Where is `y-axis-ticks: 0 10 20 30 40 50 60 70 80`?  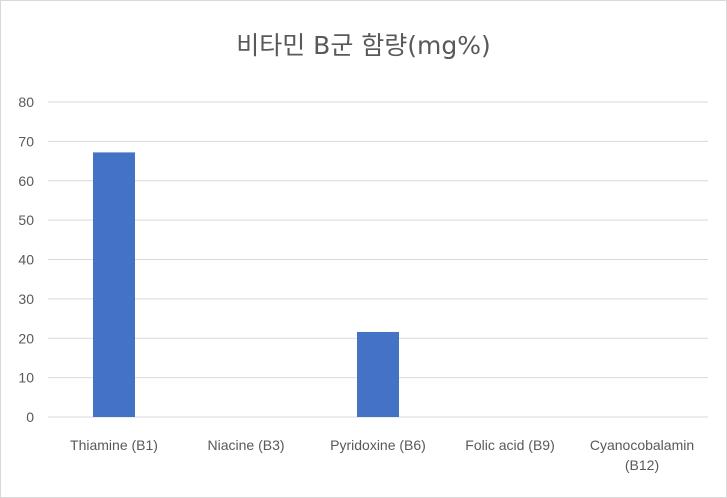 y-axis-ticks: 0 10 20 30 40 50 60 70 80 is located at coordinates (26, 259).